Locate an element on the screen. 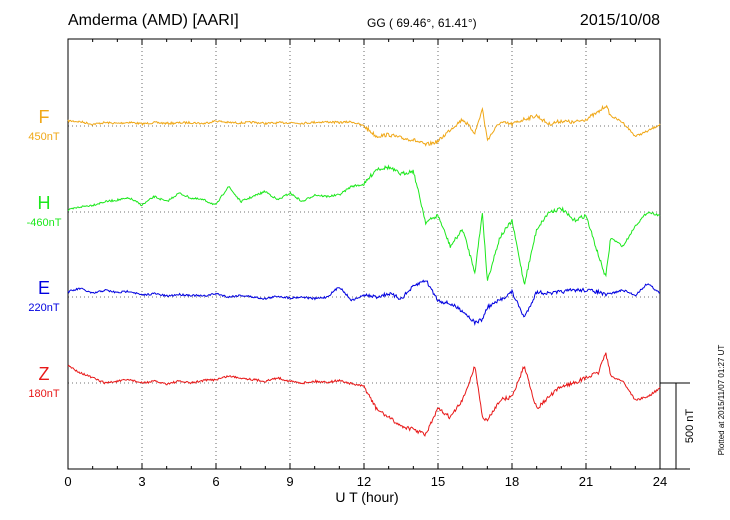 The height and width of the screenshot is (520, 730). station-coords: GG ( 69.46°, 61.41°) is located at coordinates (422, 23).